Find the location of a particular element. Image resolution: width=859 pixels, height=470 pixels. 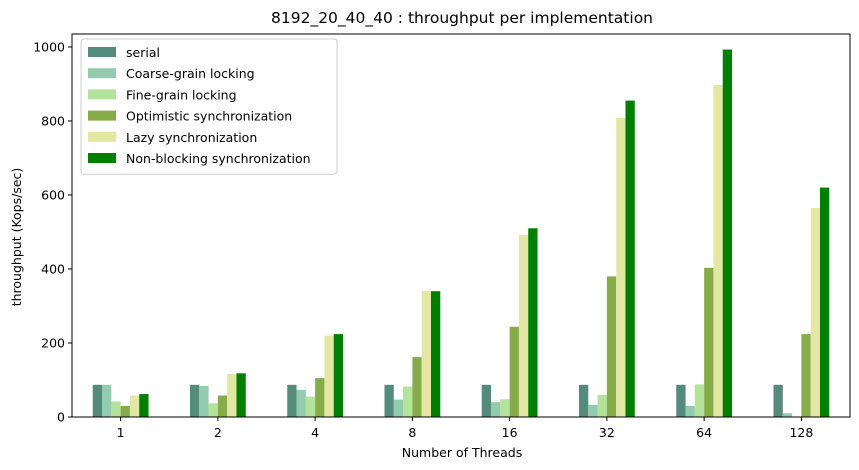

x-tick-label: 64 is located at coordinates (704, 432).